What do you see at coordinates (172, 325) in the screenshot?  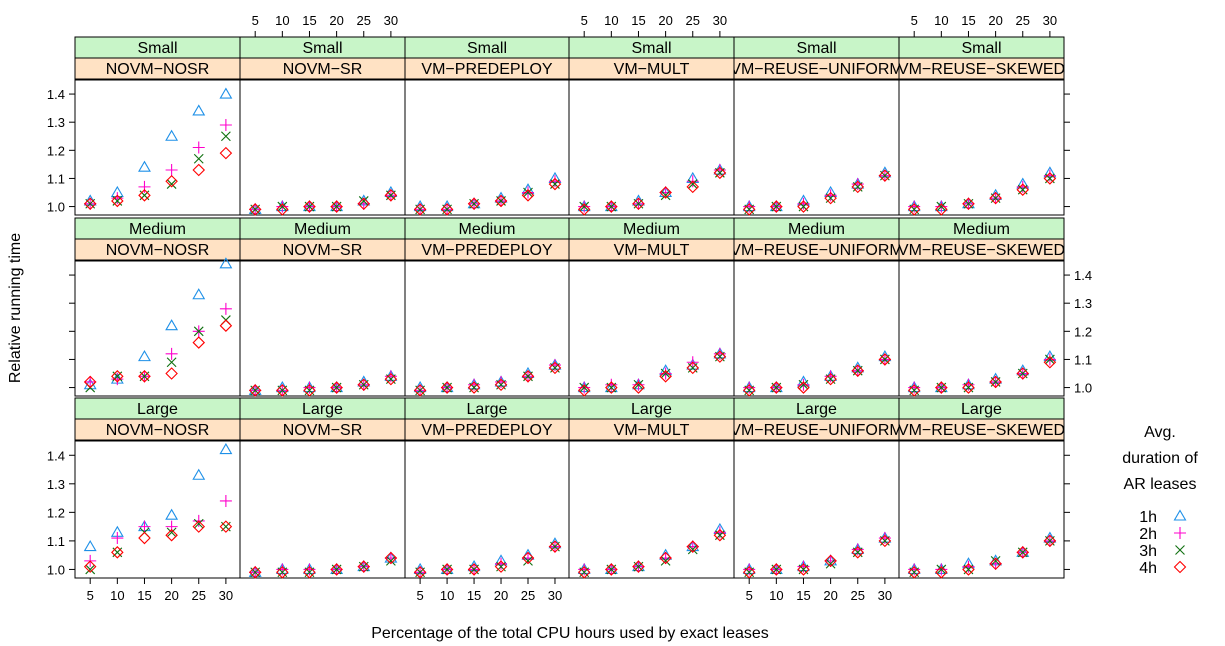 I see `point-1h-x20` at bounding box center [172, 325].